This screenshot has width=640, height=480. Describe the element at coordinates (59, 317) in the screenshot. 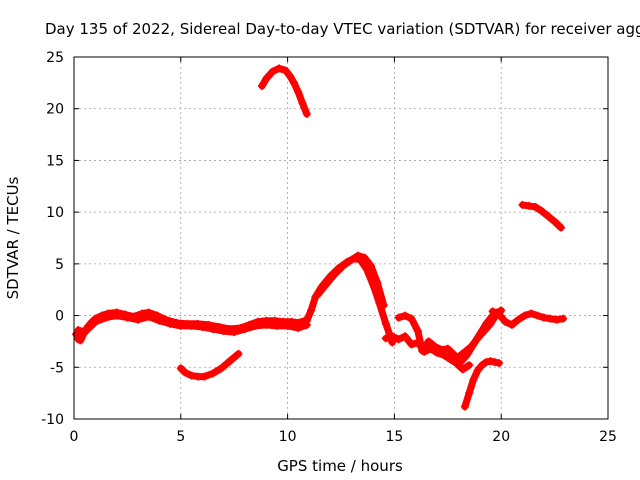

I see `y-tick-label-2: 0` at that location.